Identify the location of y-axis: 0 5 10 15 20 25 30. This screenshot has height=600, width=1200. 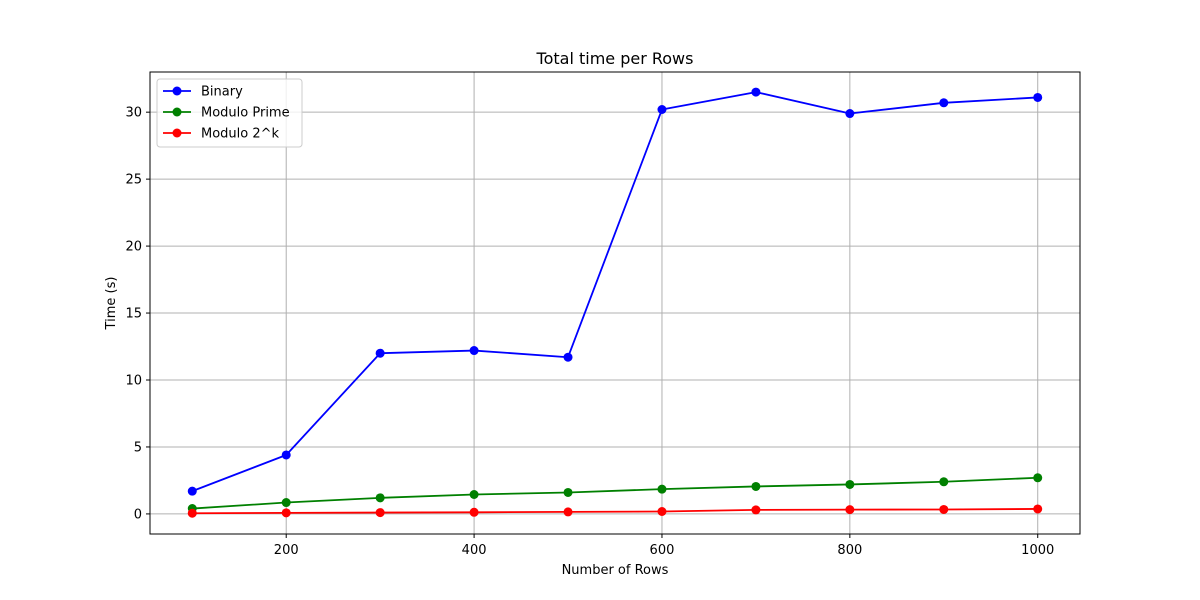
(137, 314).